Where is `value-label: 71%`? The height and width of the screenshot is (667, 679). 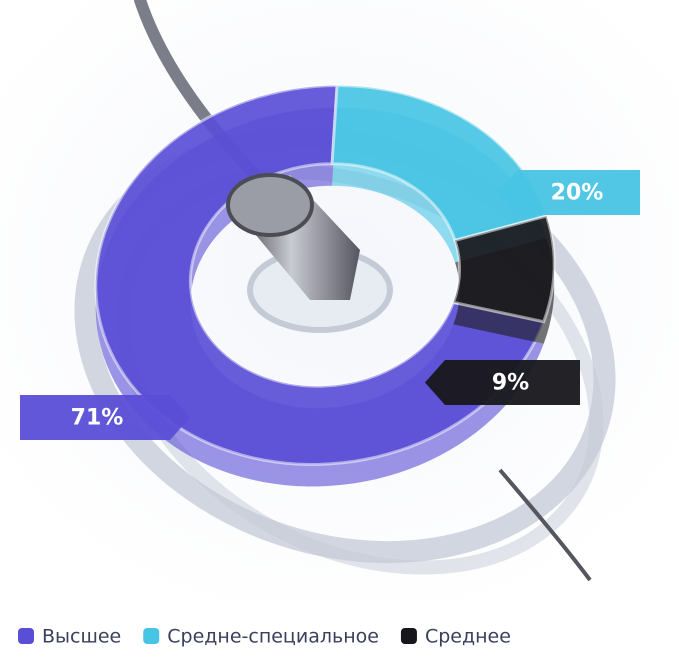 value-label: 71% is located at coordinates (97, 418).